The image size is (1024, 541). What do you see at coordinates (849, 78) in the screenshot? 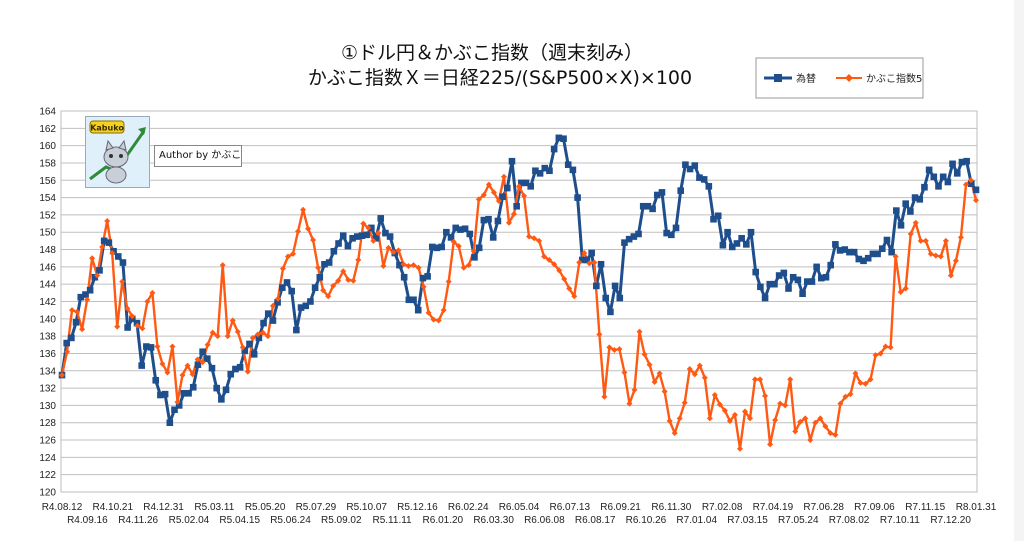
I see `legend-kabuko-marker` at bounding box center [849, 78].